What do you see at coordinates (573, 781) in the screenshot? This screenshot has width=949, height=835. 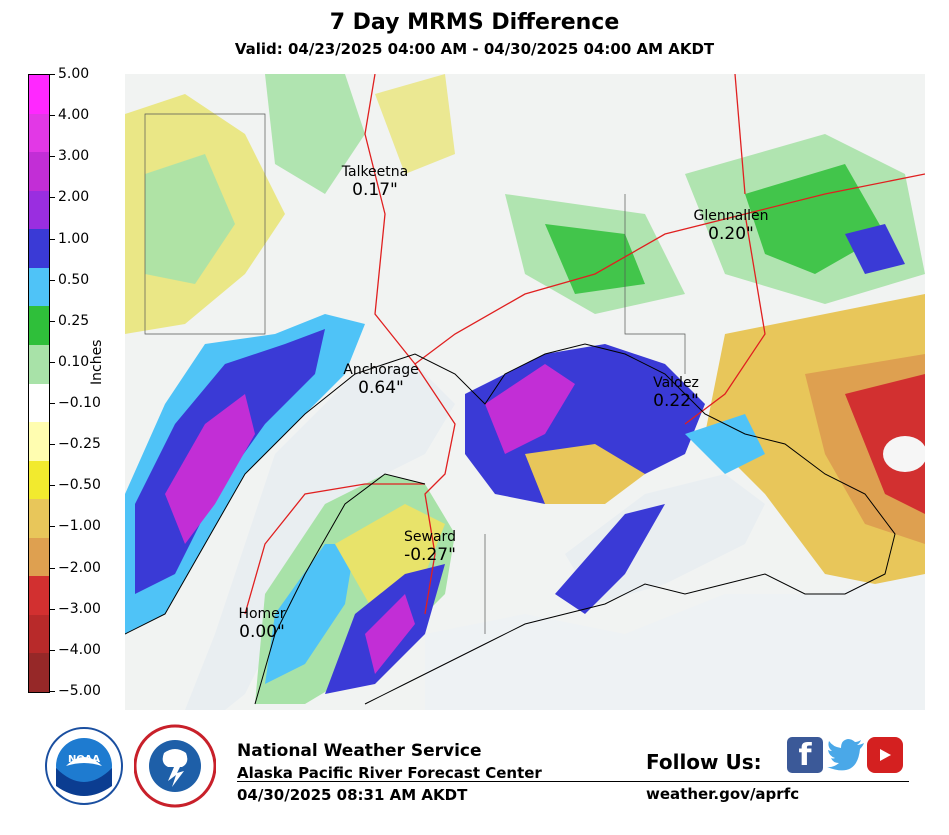 I see `footer-divider` at bounding box center [573, 781].